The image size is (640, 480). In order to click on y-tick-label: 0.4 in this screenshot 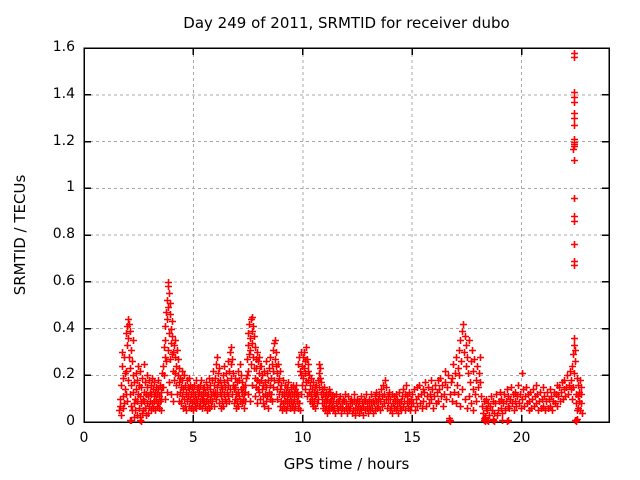, I will do `click(63, 327)`.